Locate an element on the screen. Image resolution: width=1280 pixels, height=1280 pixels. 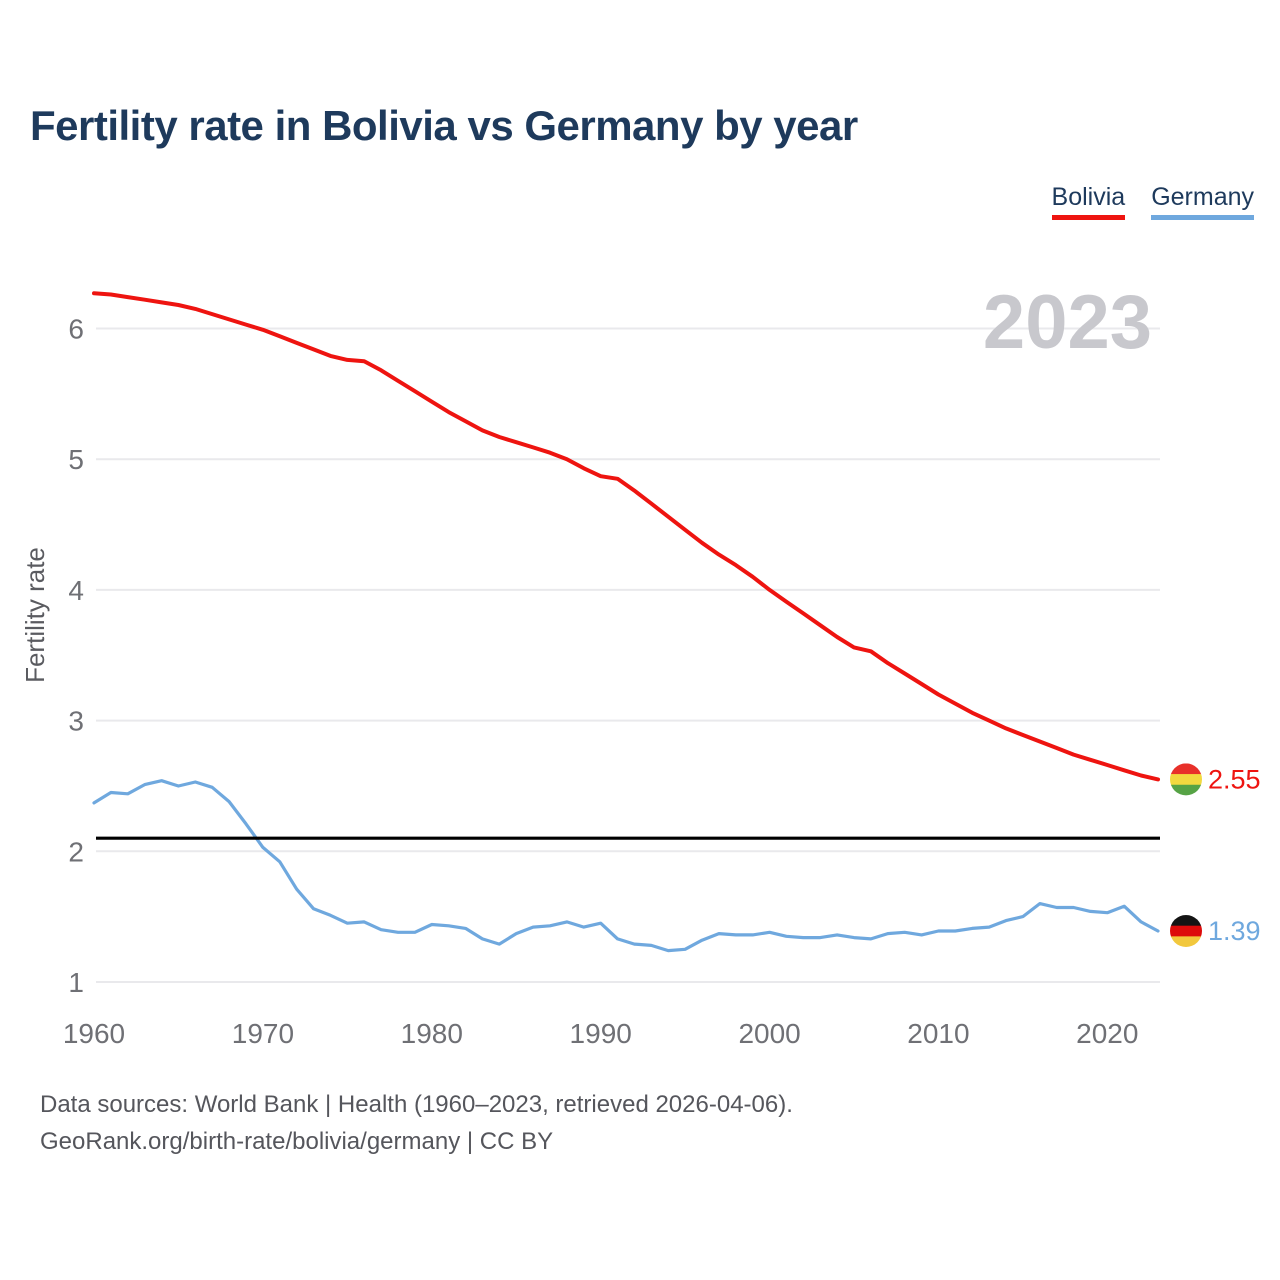
y-axis-title: Fertility rate is located at coordinates (35, 615).